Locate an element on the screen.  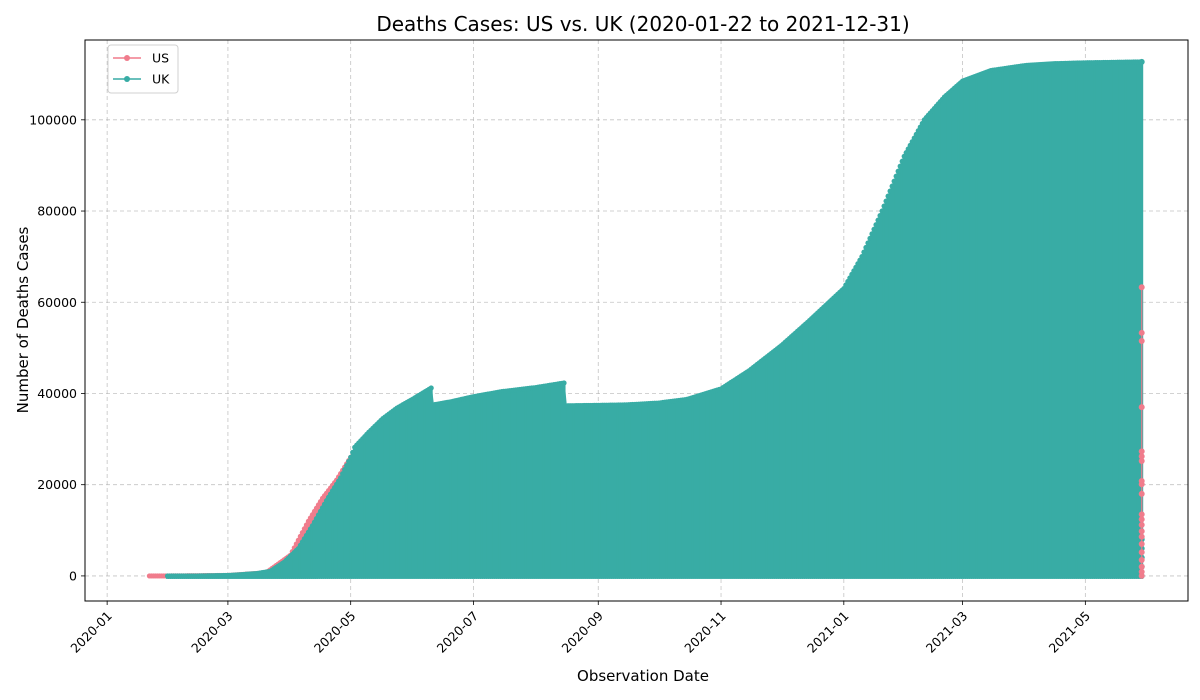
x-tick-label: 2021-03 is located at coordinates (947, 632).